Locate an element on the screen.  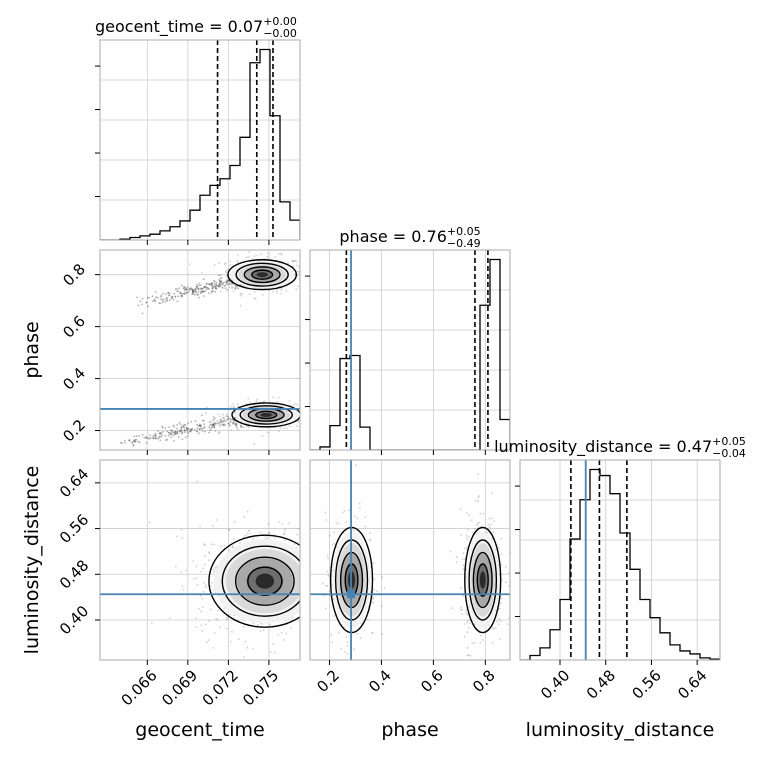
y-tick-label: 0.40 is located at coordinates (74, 620).